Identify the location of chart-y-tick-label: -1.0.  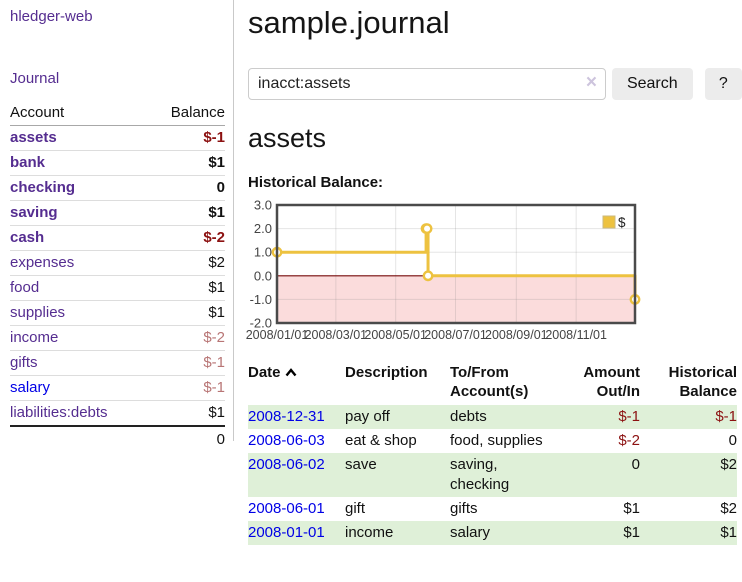
(261, 299).